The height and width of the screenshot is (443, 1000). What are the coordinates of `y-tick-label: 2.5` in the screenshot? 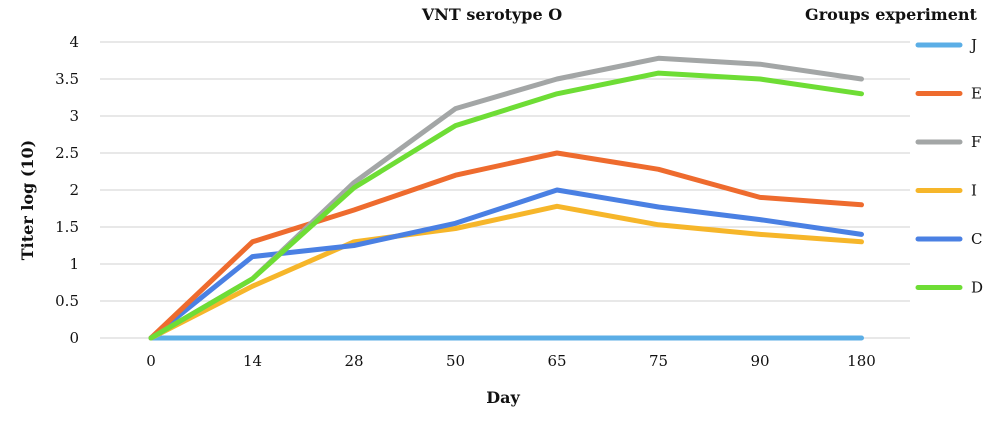 It's located at (67, 153).